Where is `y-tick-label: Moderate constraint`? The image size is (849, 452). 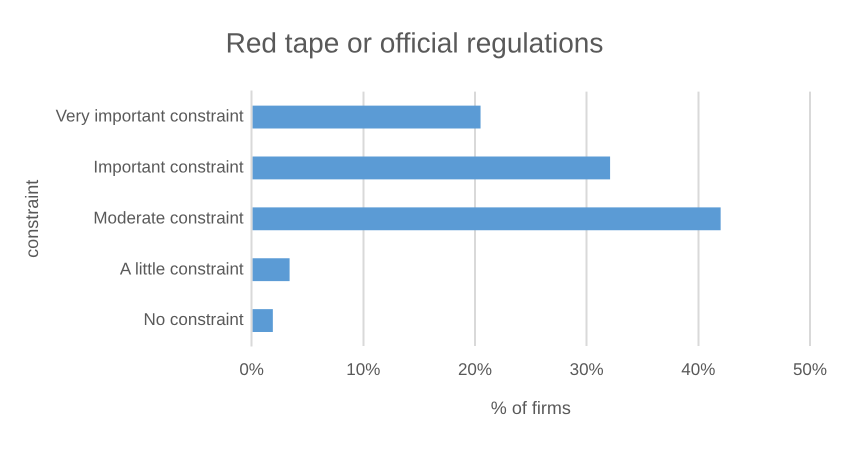 y-tick-label: Moderate constraint is located at coordinates (168, 218).